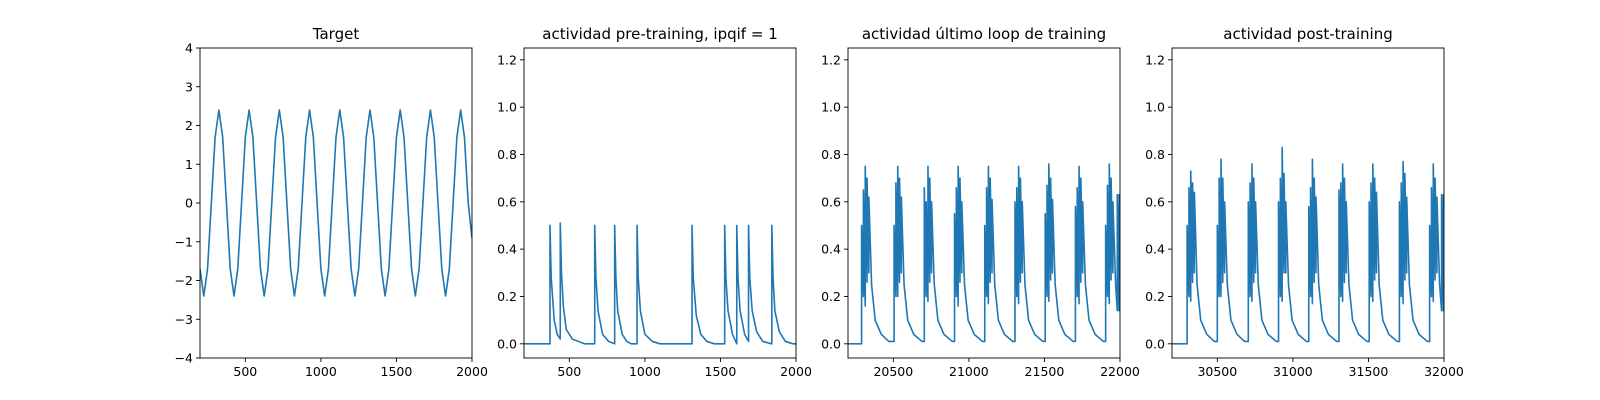 The image size is (1600, 400). What do you see at coordinates (184, 241) in the screenshot?
I see `y-tick-label: −1` at bounding box center [184, 241].